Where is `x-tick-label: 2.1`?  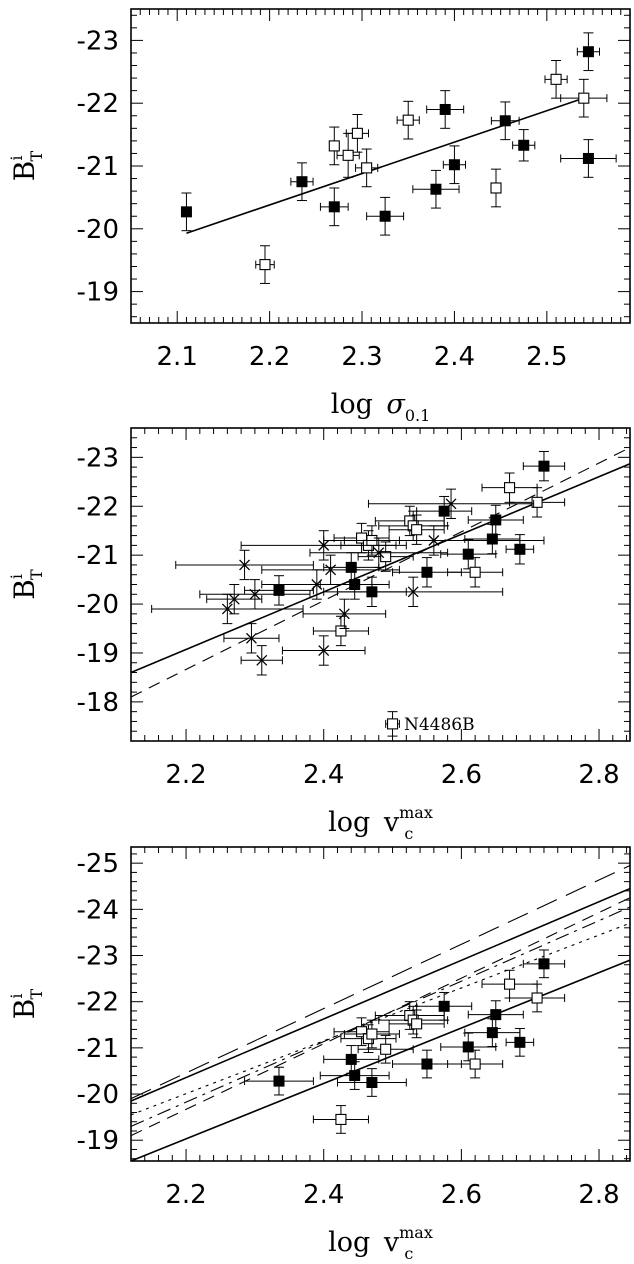
x-tick-label: 2.1 is located at coordinates (177, 357).